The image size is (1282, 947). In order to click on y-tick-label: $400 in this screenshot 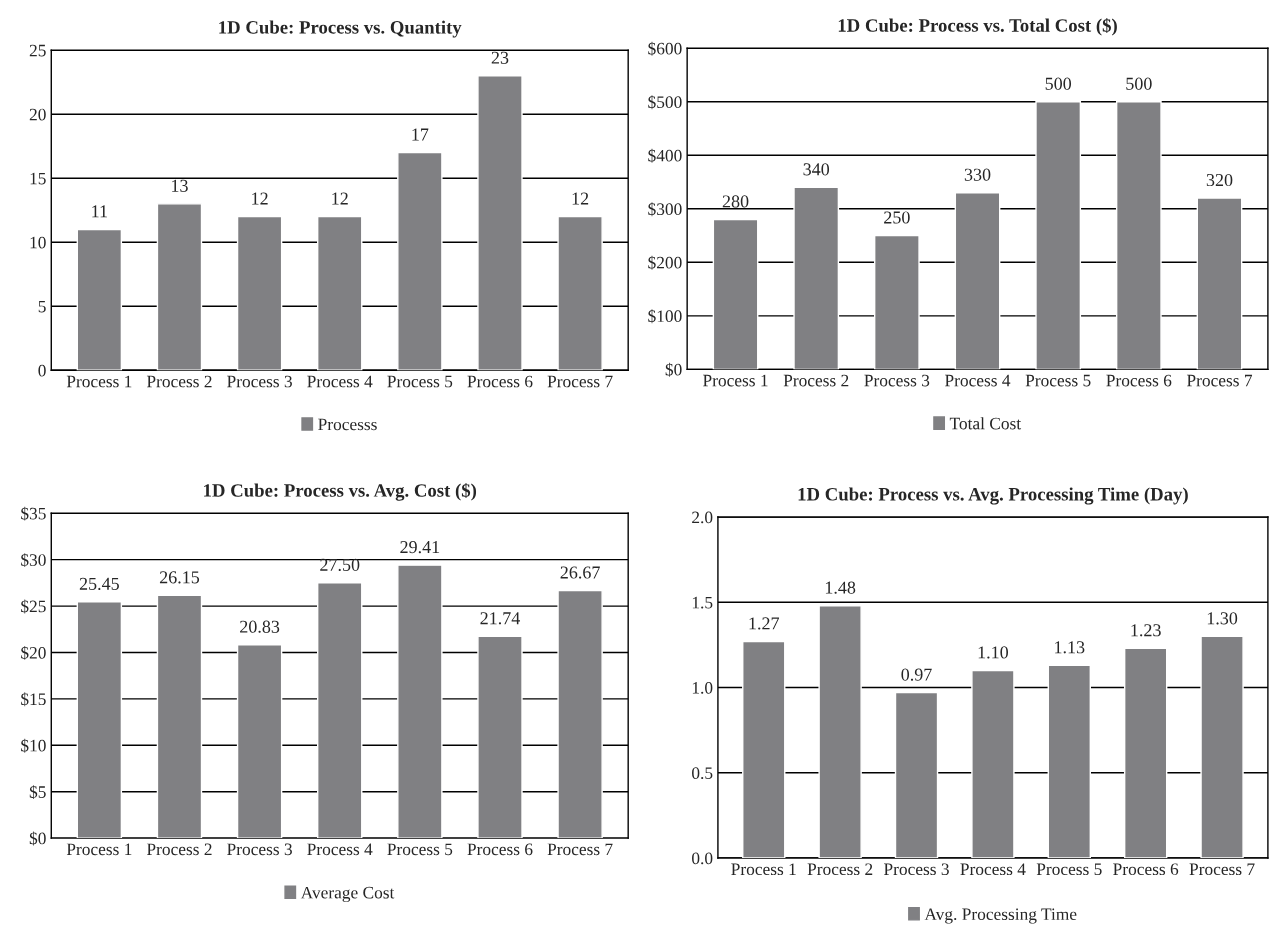, I will do `click(665, 155)`.